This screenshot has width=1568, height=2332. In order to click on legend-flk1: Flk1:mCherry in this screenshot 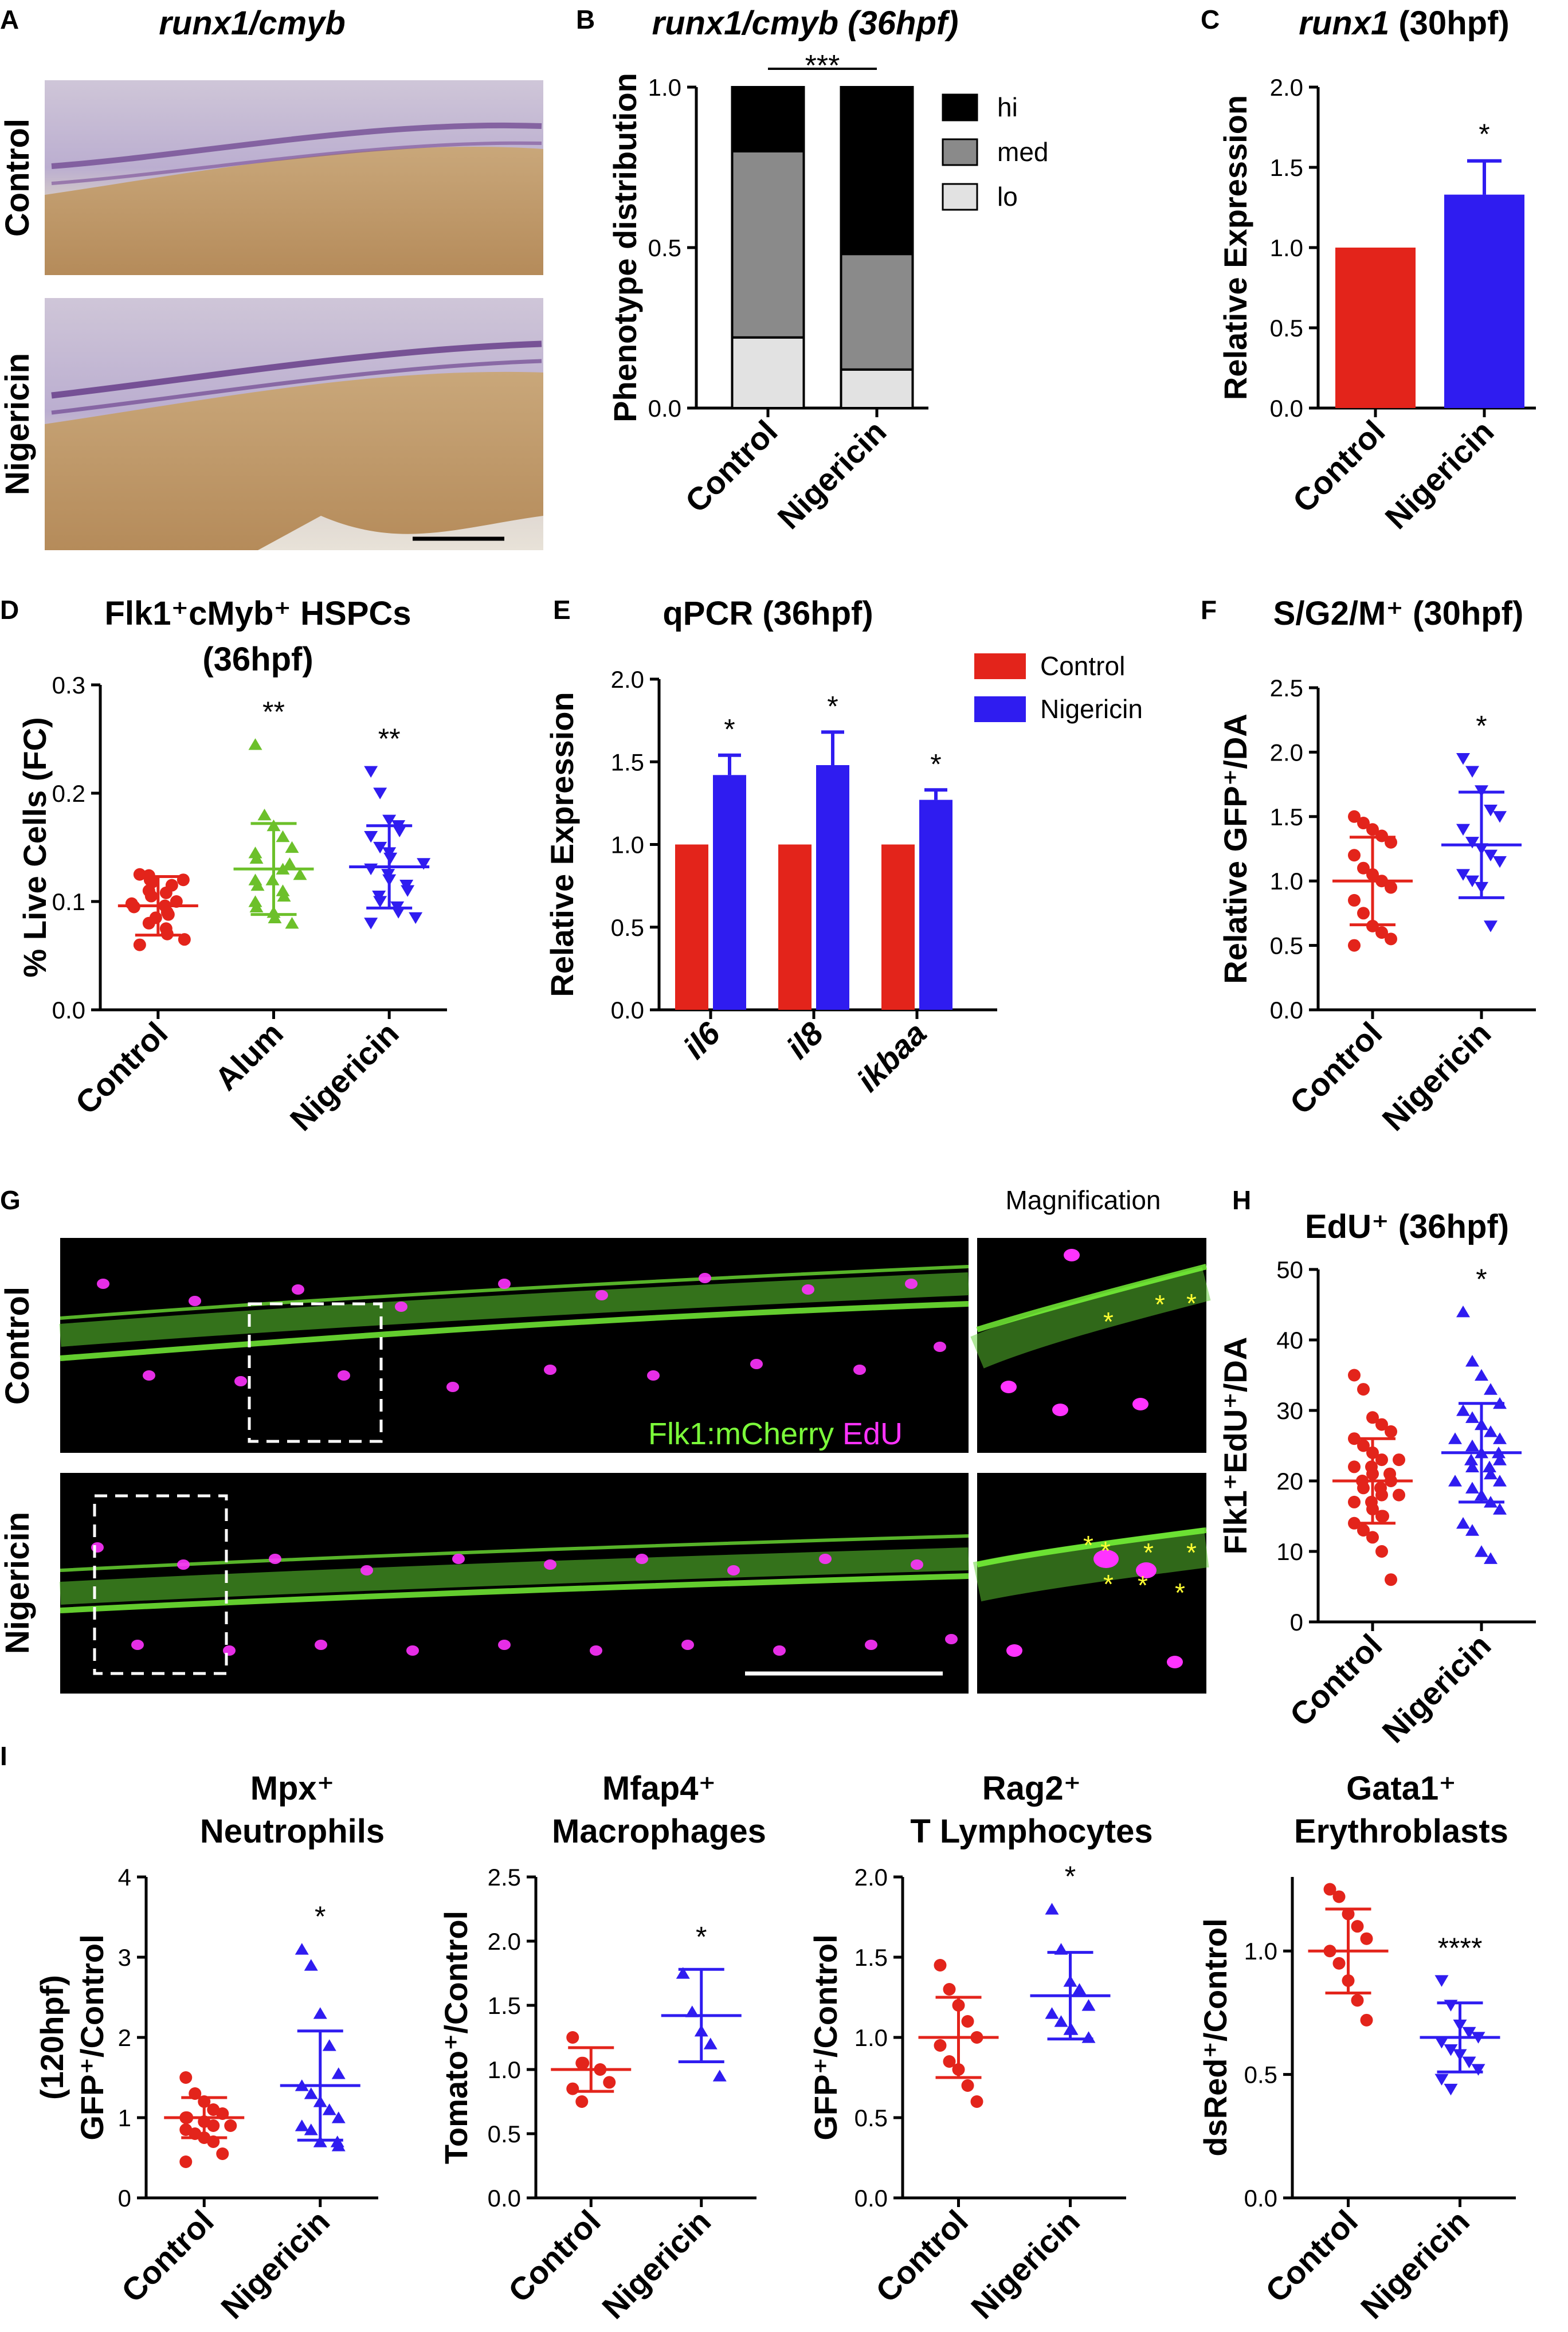, I will do `click(741, 1434)`.